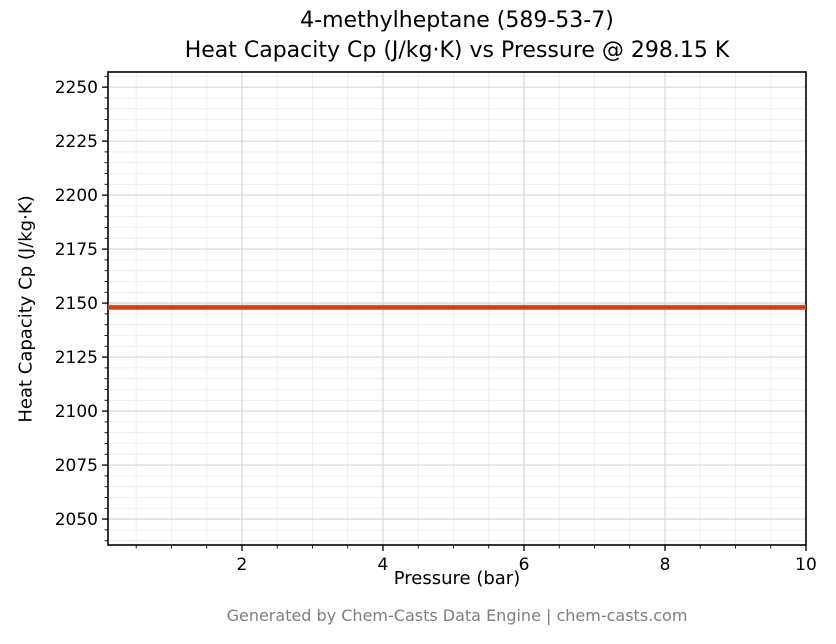  Describe the element at coordinates (76, 520) in the screenshot. I see `y-tick-label: 2050` at that location.